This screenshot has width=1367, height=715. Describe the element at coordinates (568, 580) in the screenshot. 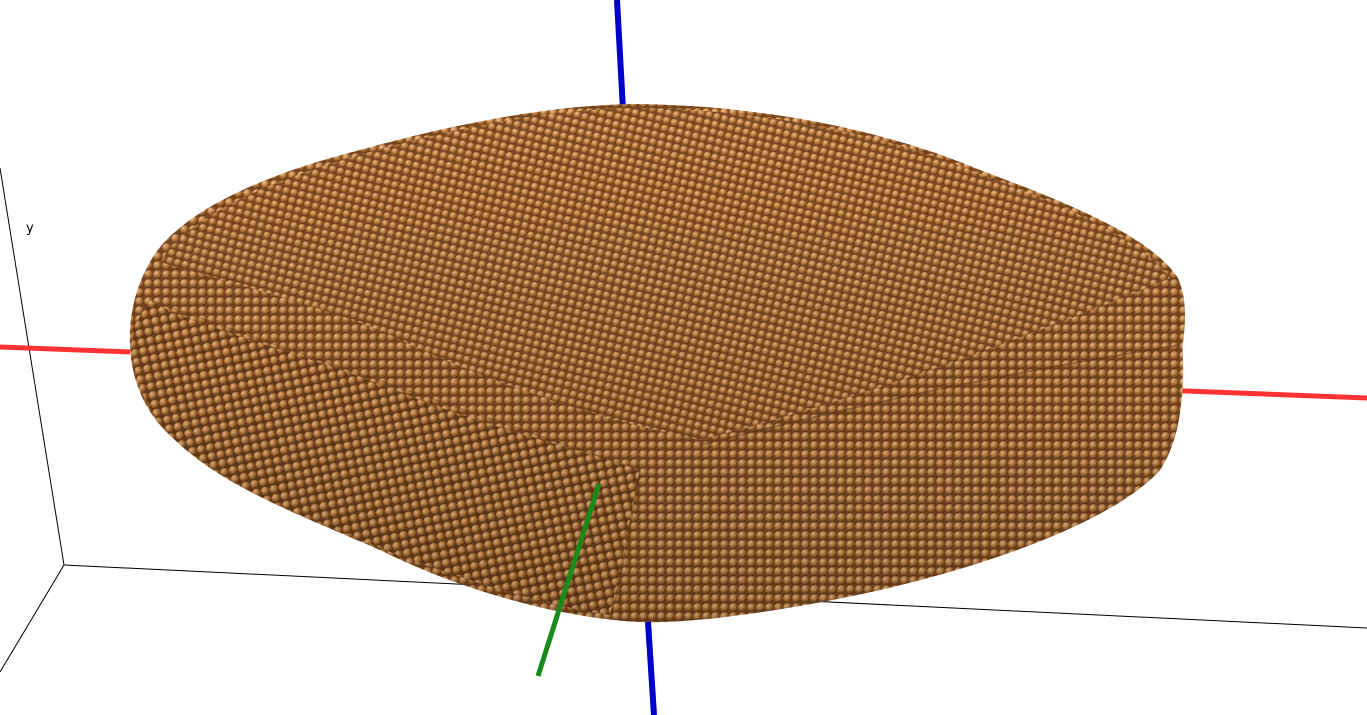

I see `y-axis-icon` at that location.